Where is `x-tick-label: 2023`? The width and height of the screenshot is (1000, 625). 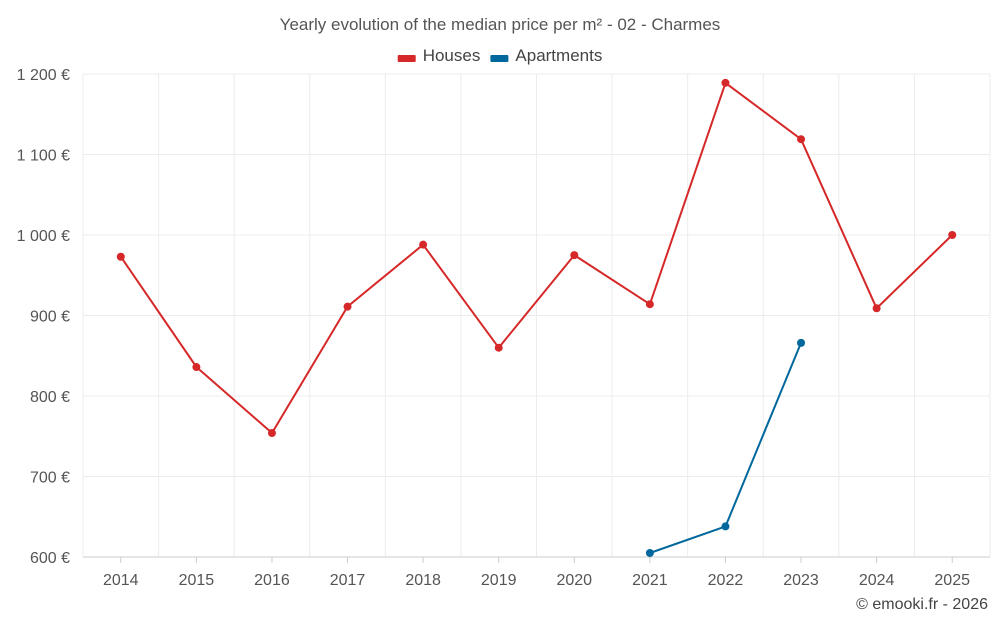 x-tick-label: 2023 is located at coordinates (801, 580).